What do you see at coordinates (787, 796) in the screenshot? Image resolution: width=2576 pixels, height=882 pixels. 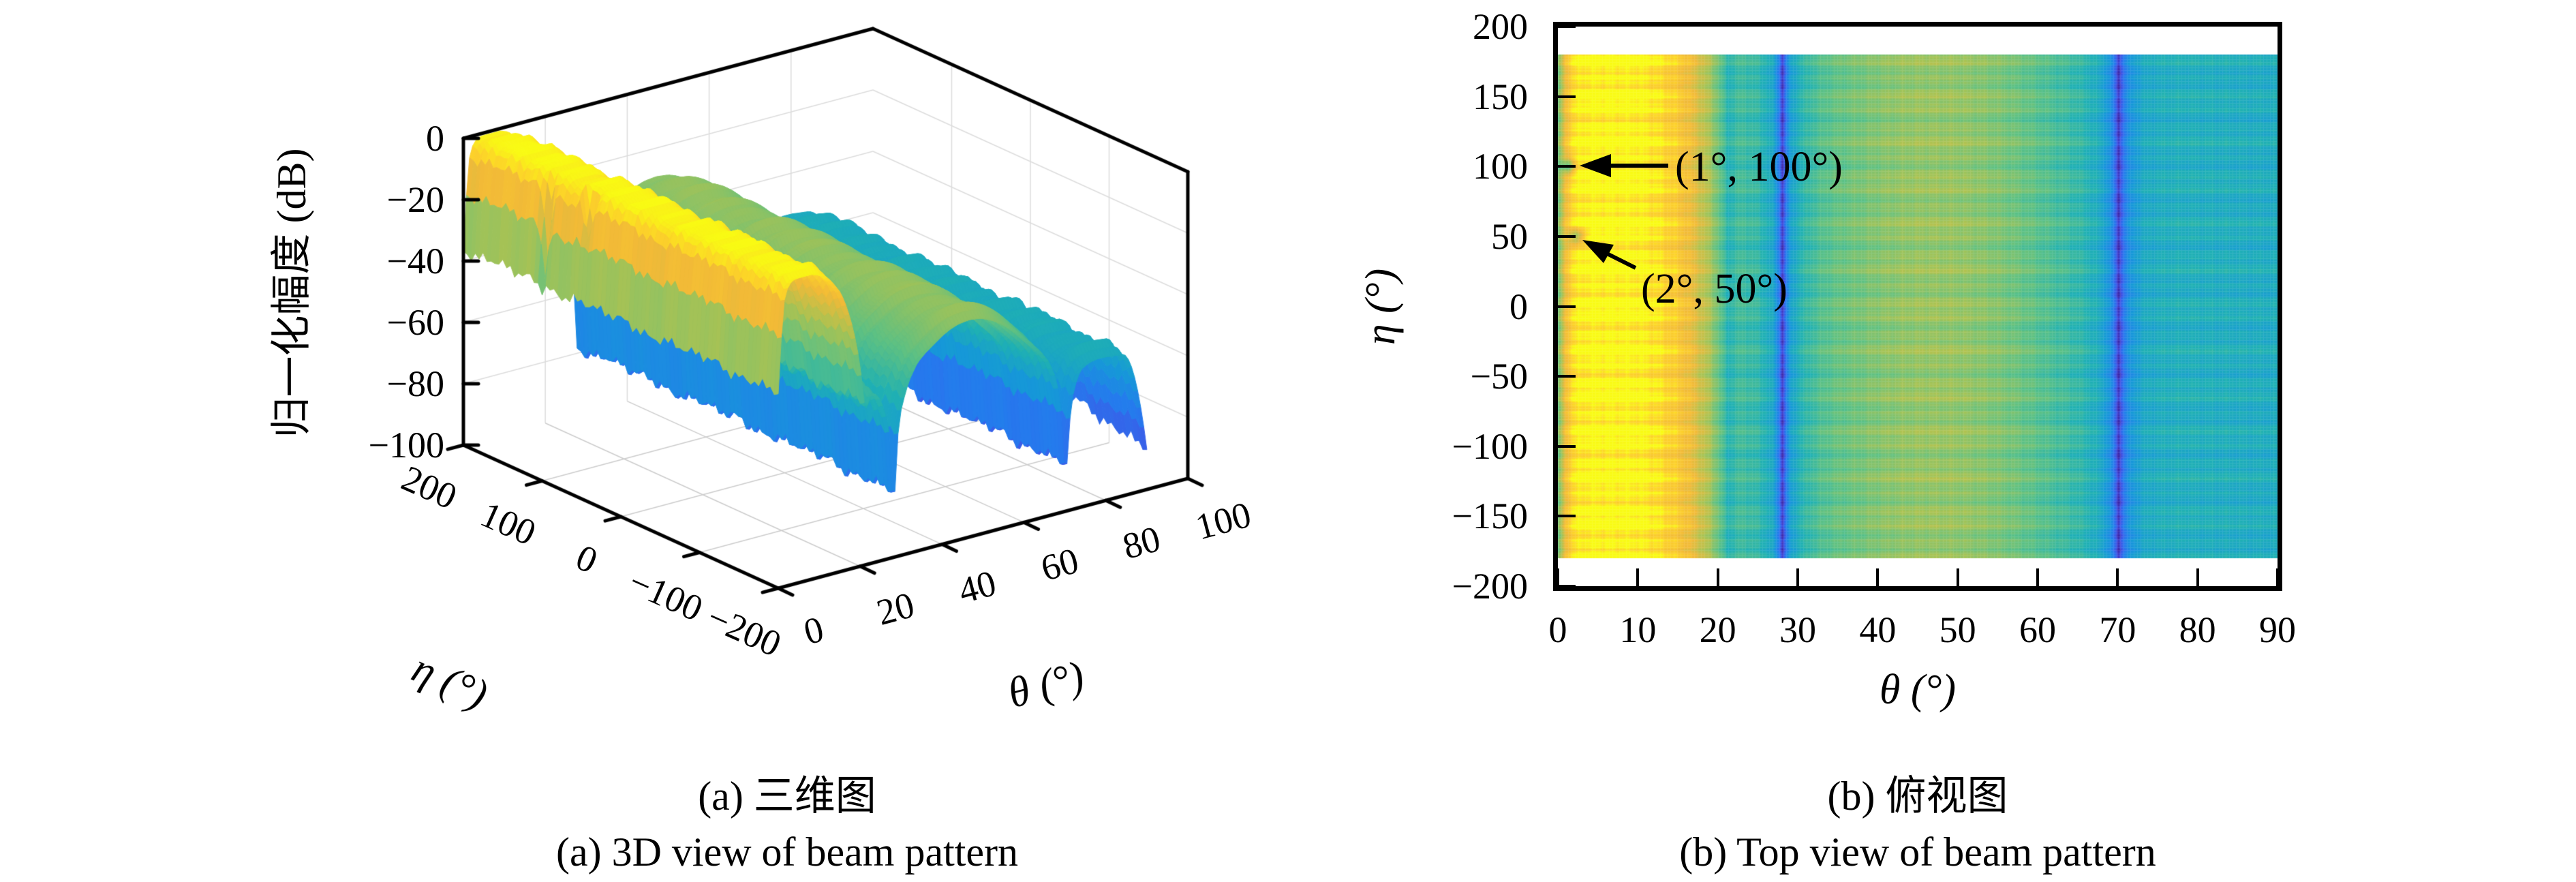 I see `panel-a-caption-zh: (a) 三维图` at bounding box center [787, 796].